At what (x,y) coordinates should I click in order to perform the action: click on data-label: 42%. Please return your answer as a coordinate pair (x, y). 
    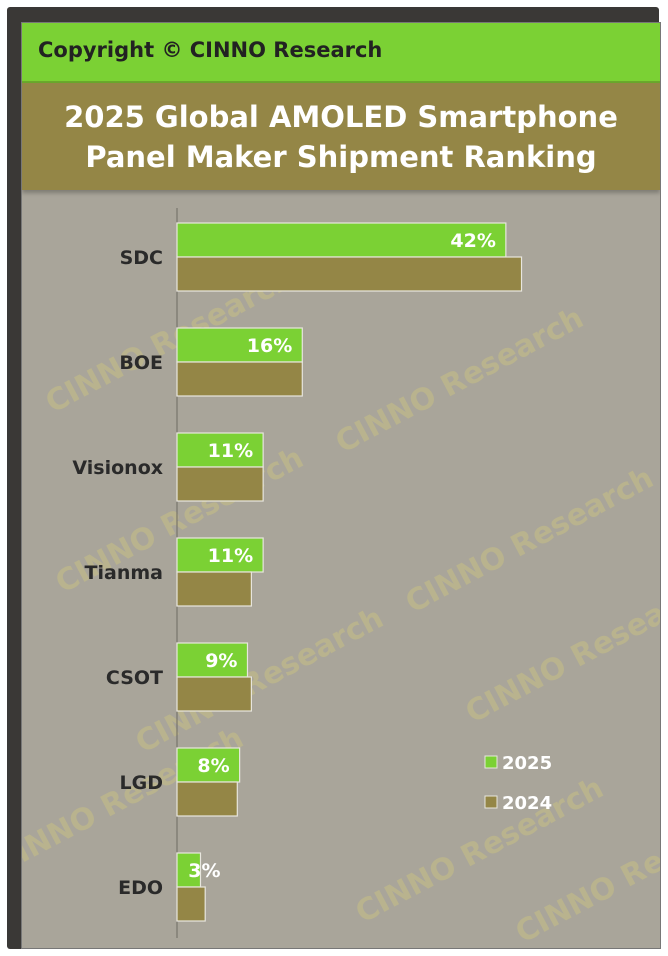
    Looking at the image, I should click on (472, 241).